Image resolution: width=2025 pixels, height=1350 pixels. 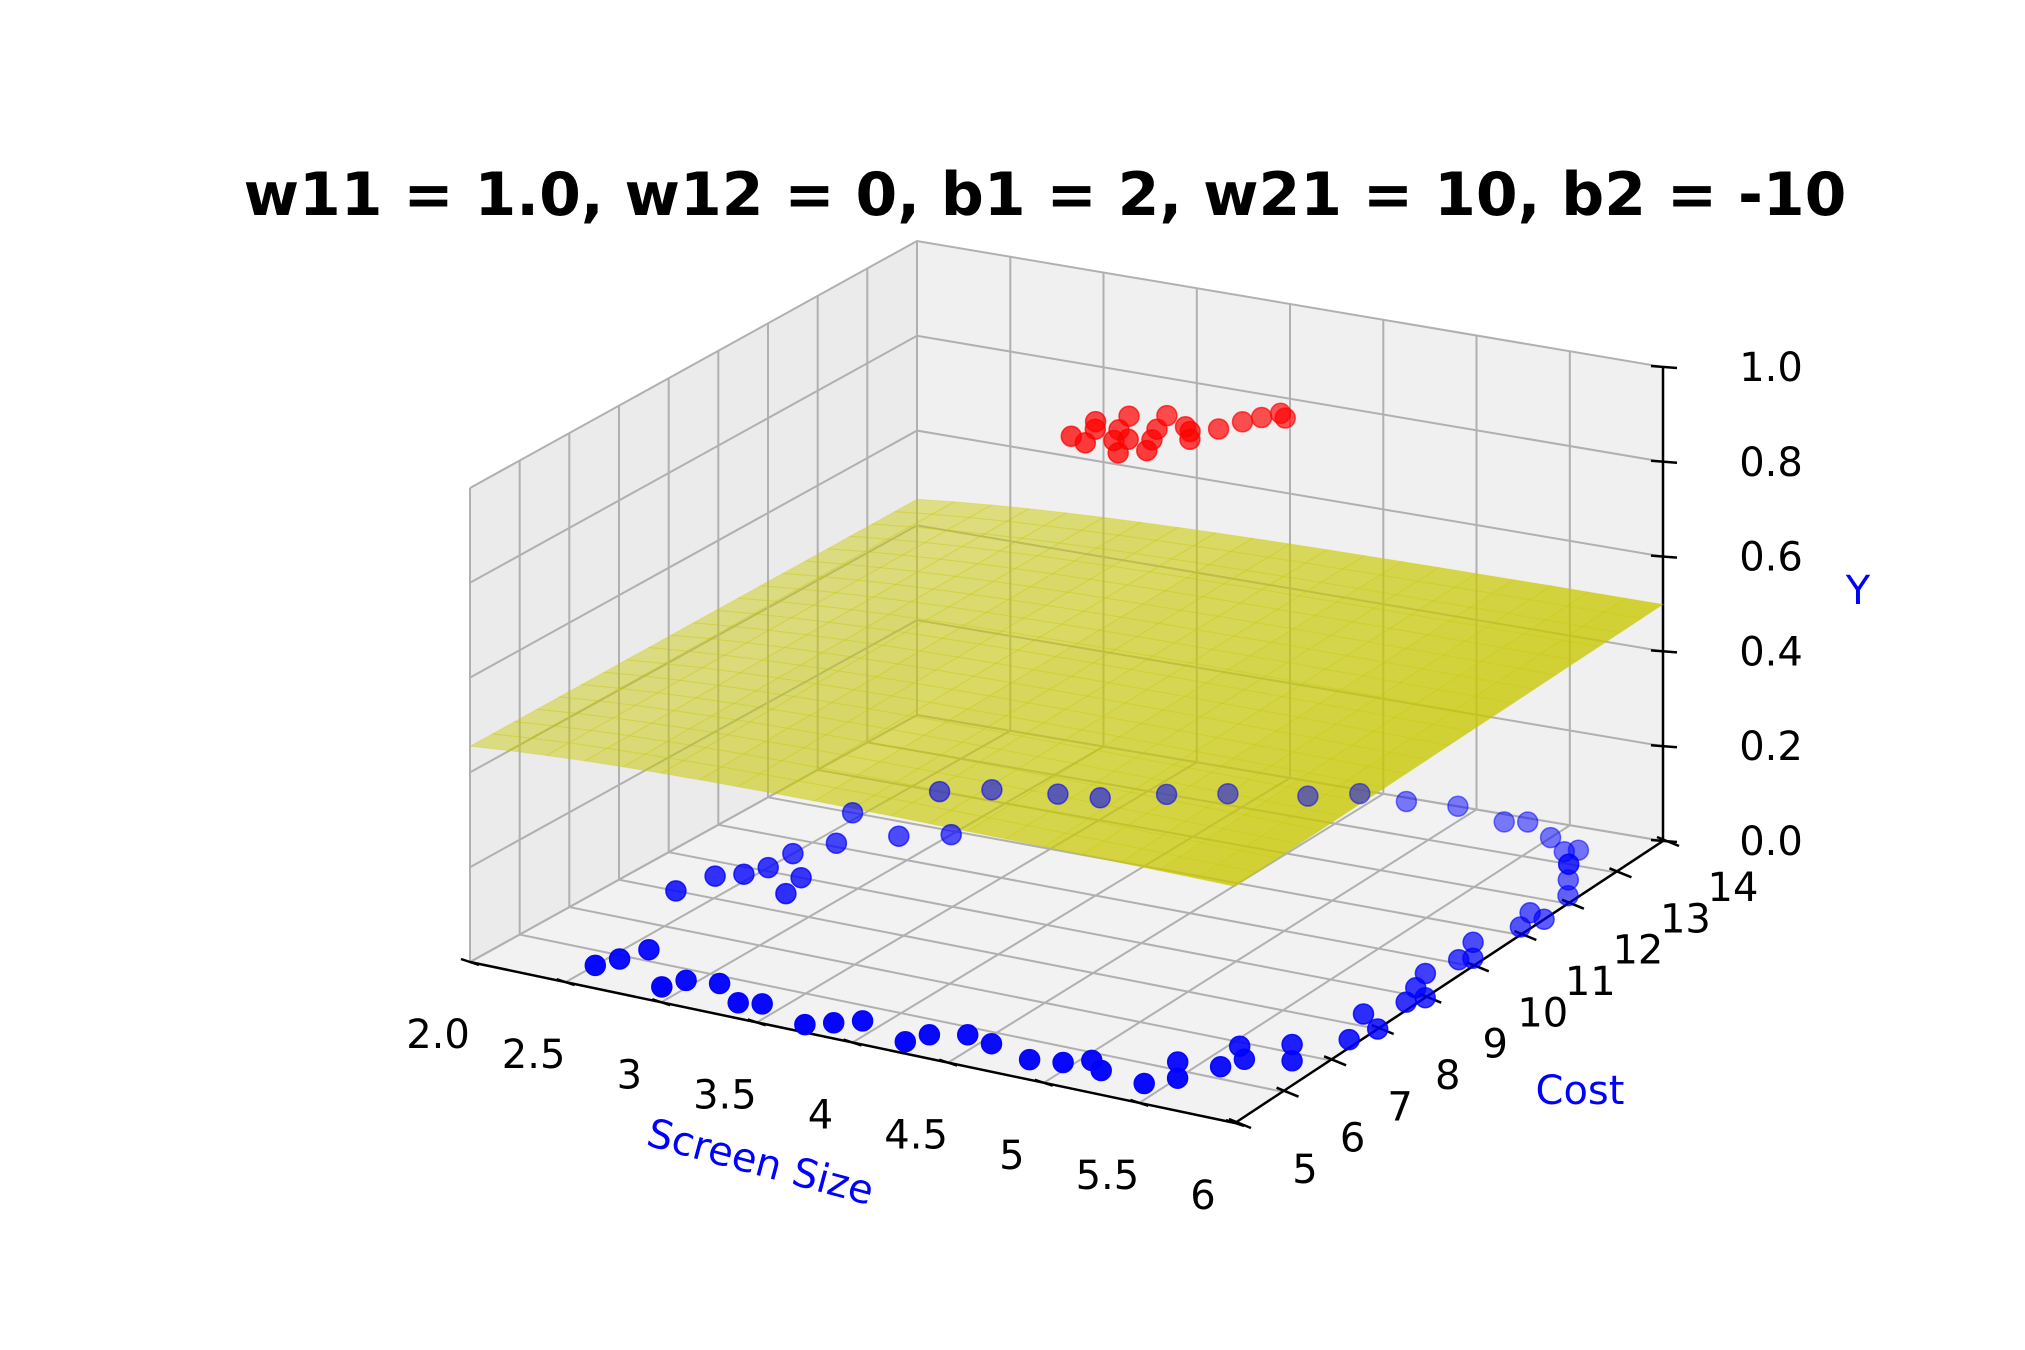 What do you see at coordinates (1858, 591) in the screenshot?
I see `z-axis-label: Y` at bounding box center [1858, 591].